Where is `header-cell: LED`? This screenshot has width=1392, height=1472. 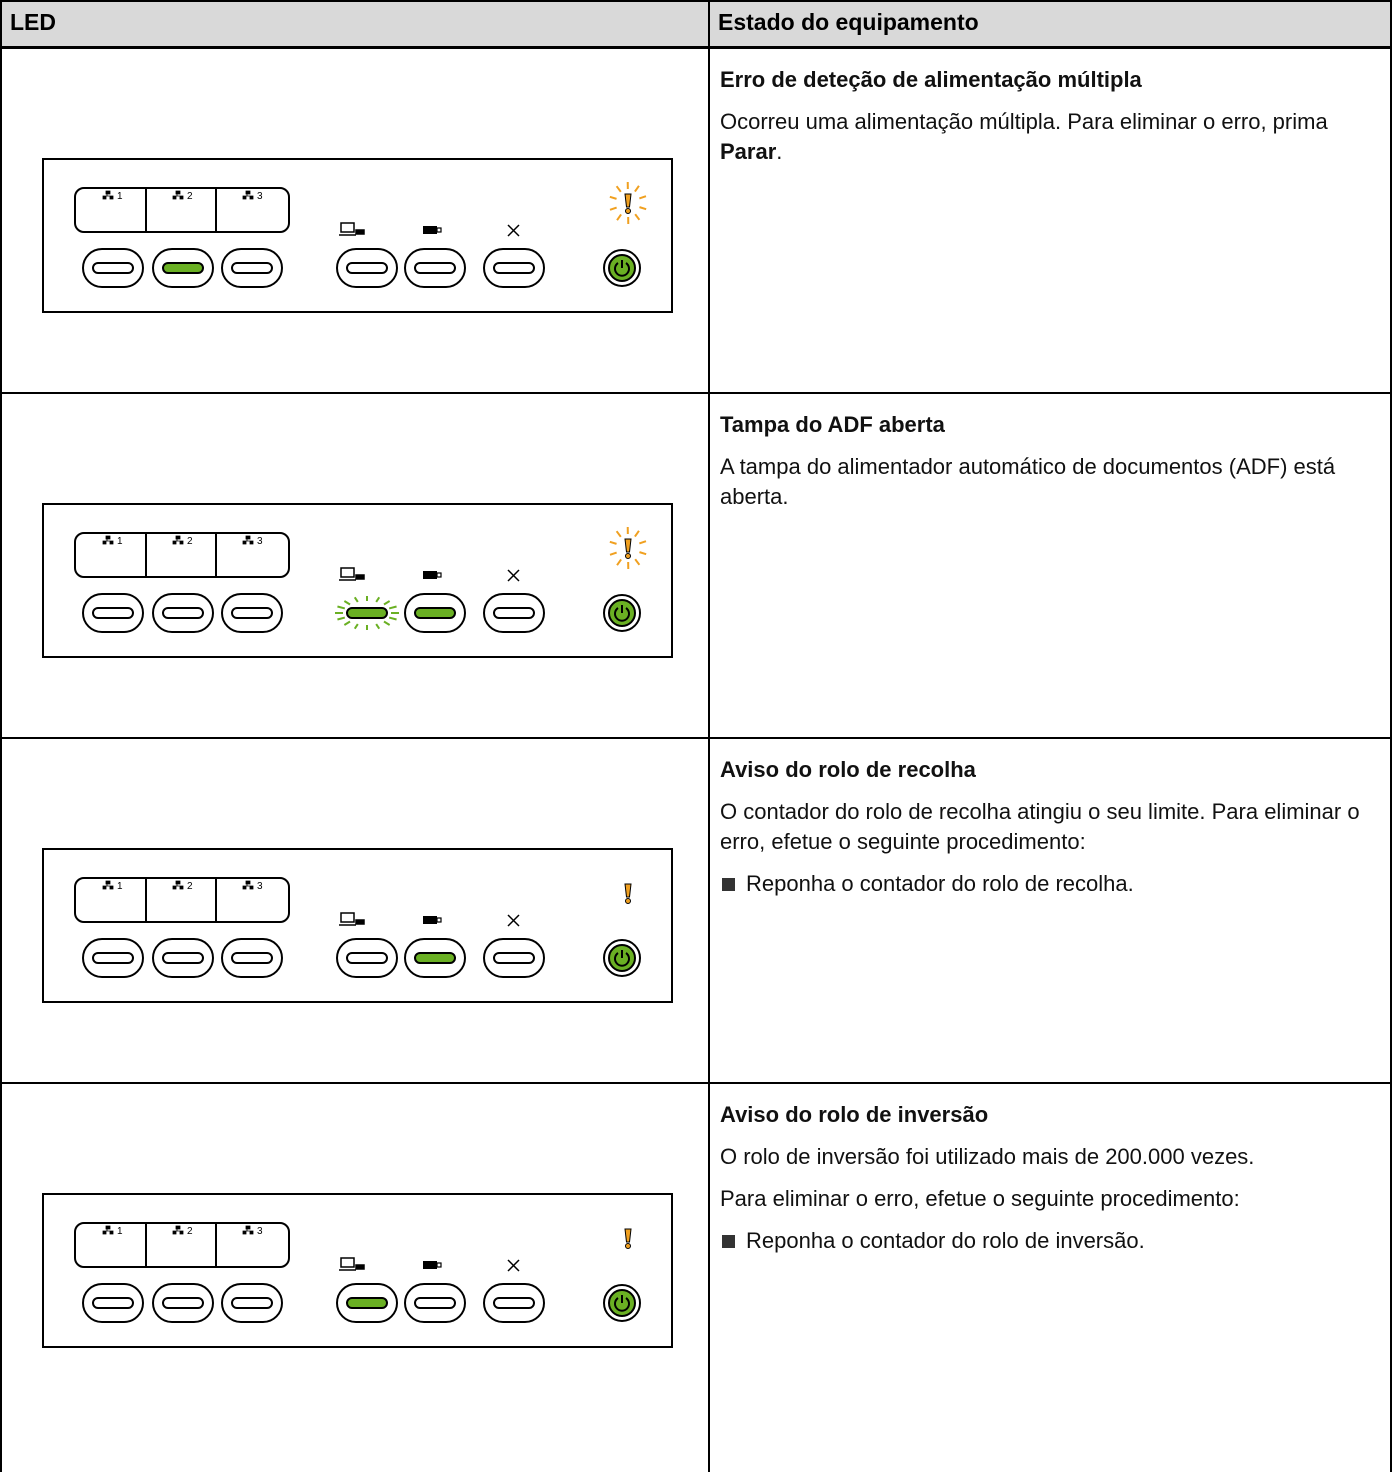 header-cell: LED is located at coordinates (355, 24).